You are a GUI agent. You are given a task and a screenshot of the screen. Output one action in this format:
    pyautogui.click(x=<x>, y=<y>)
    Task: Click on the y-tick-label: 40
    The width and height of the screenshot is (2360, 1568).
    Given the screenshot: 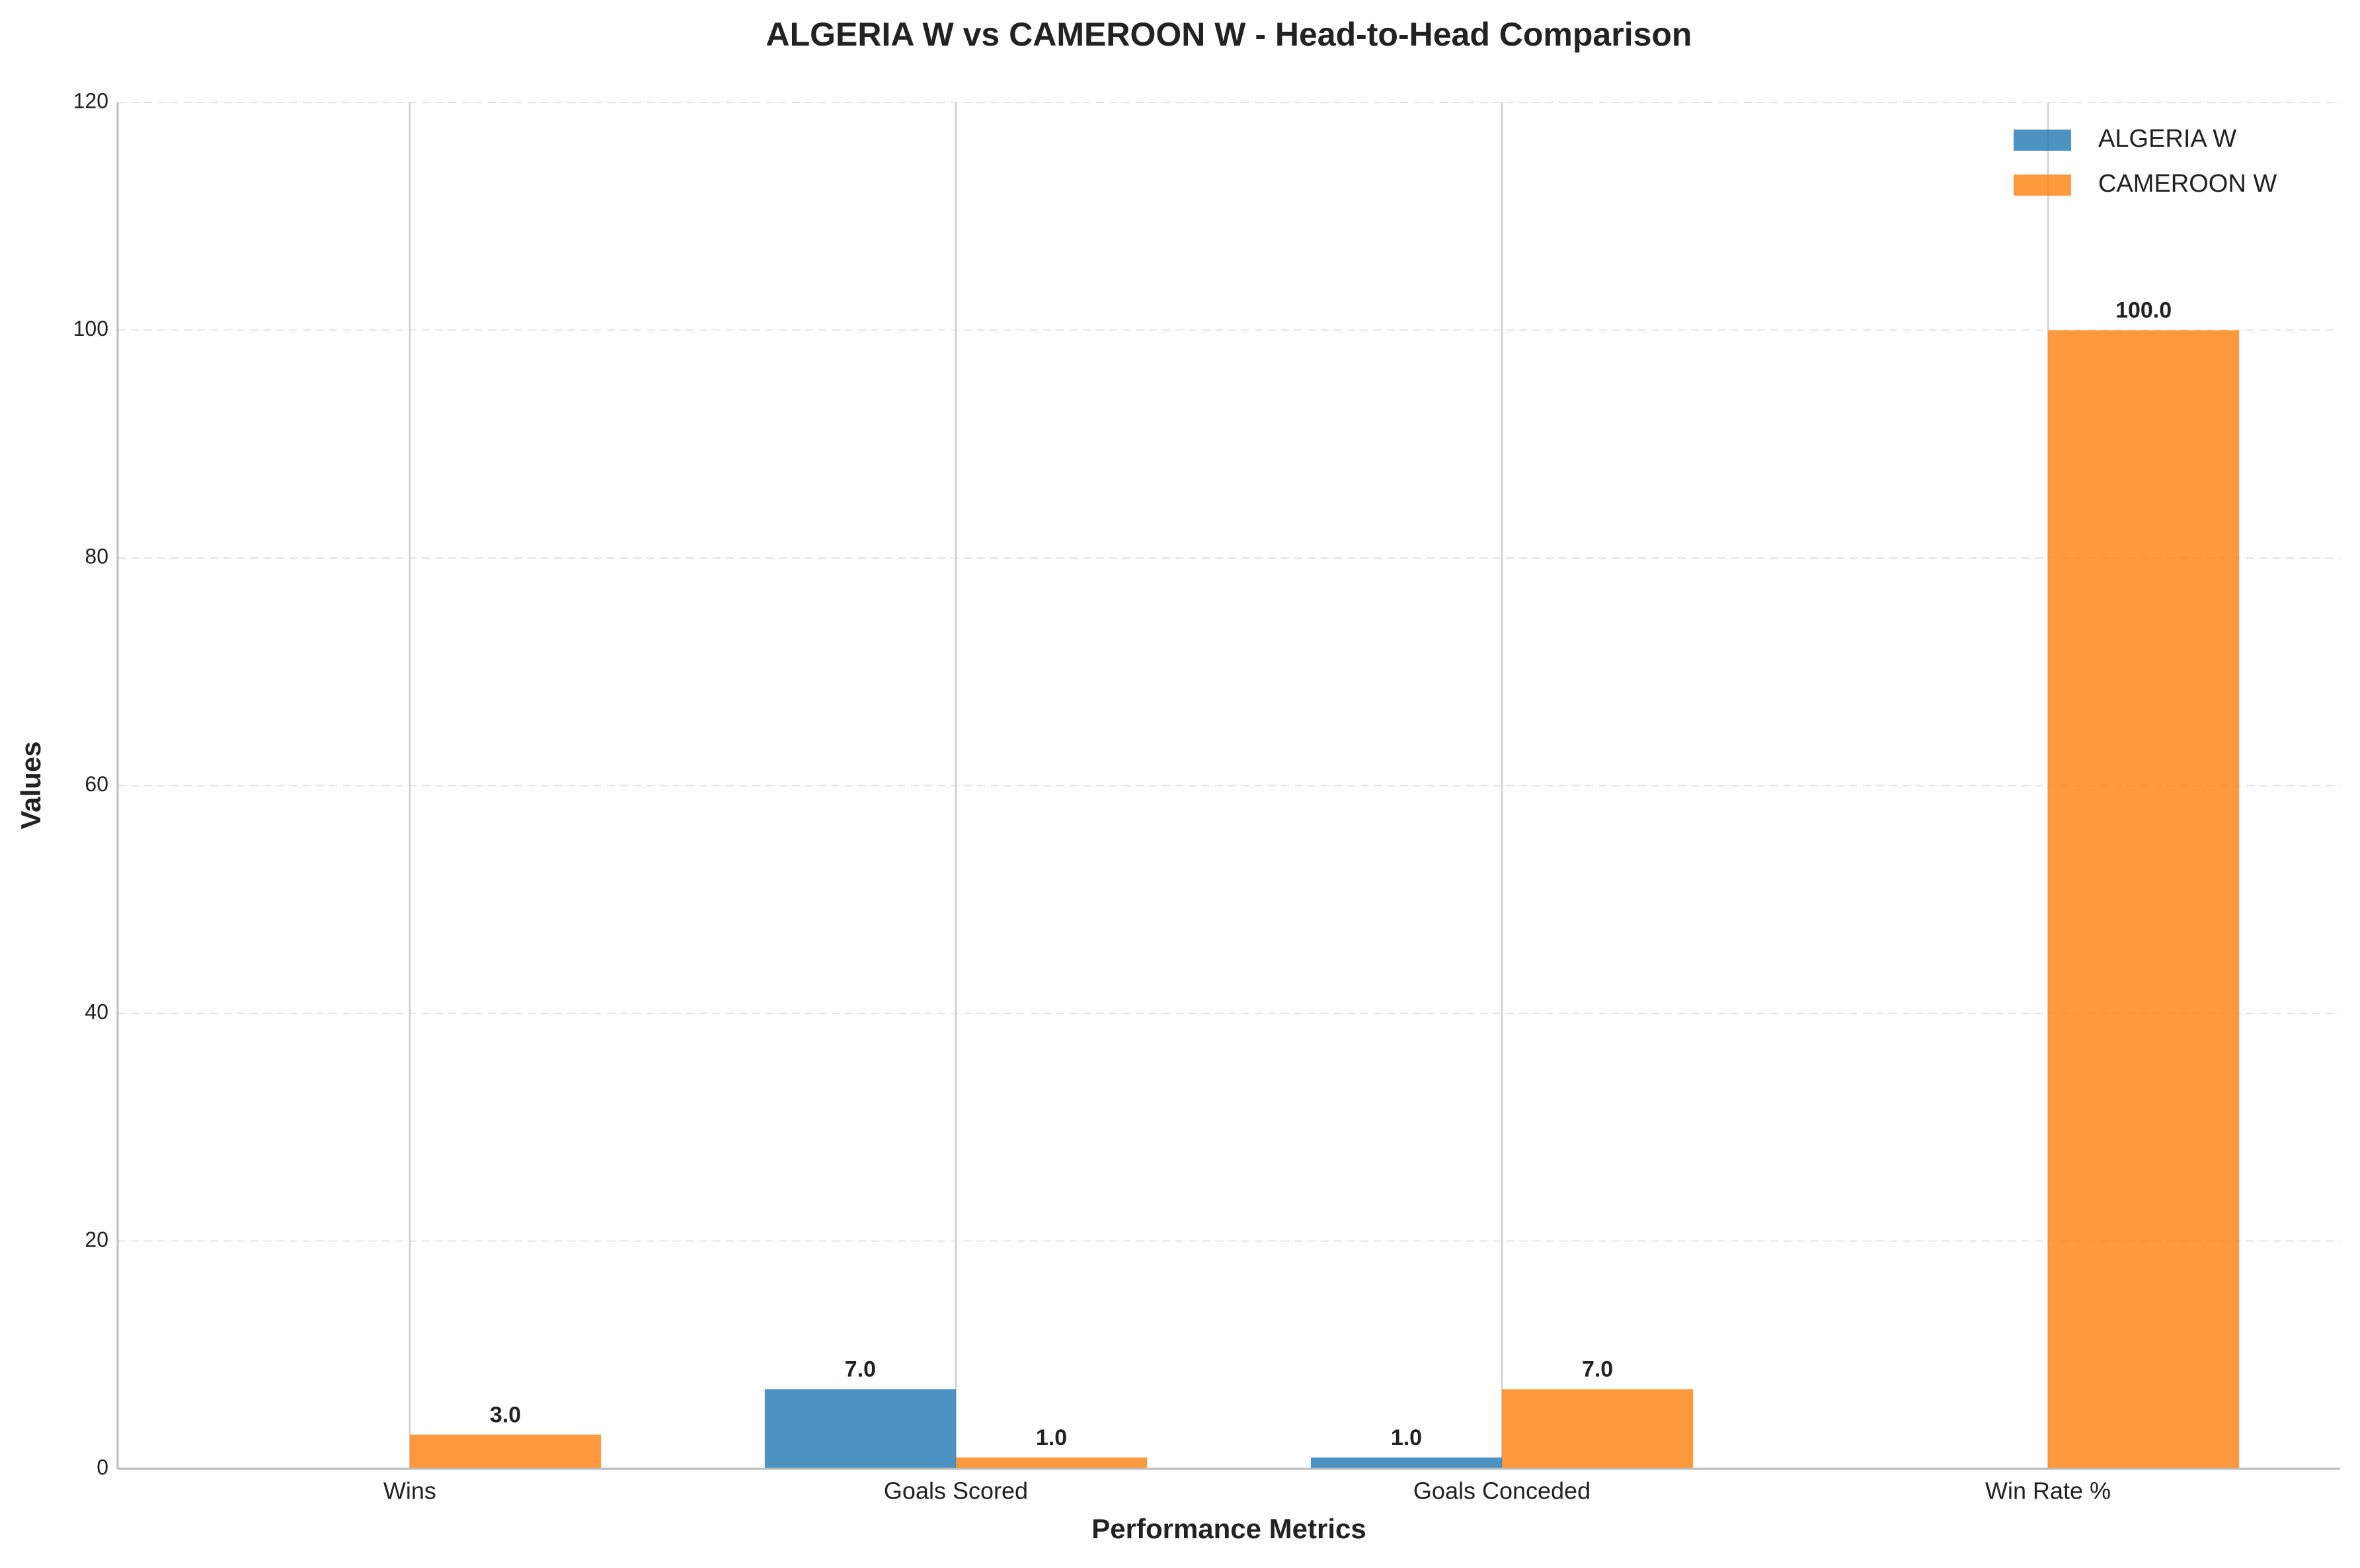 What is the action you would take?
    pyautogui.click(x=96, y=1011)
    